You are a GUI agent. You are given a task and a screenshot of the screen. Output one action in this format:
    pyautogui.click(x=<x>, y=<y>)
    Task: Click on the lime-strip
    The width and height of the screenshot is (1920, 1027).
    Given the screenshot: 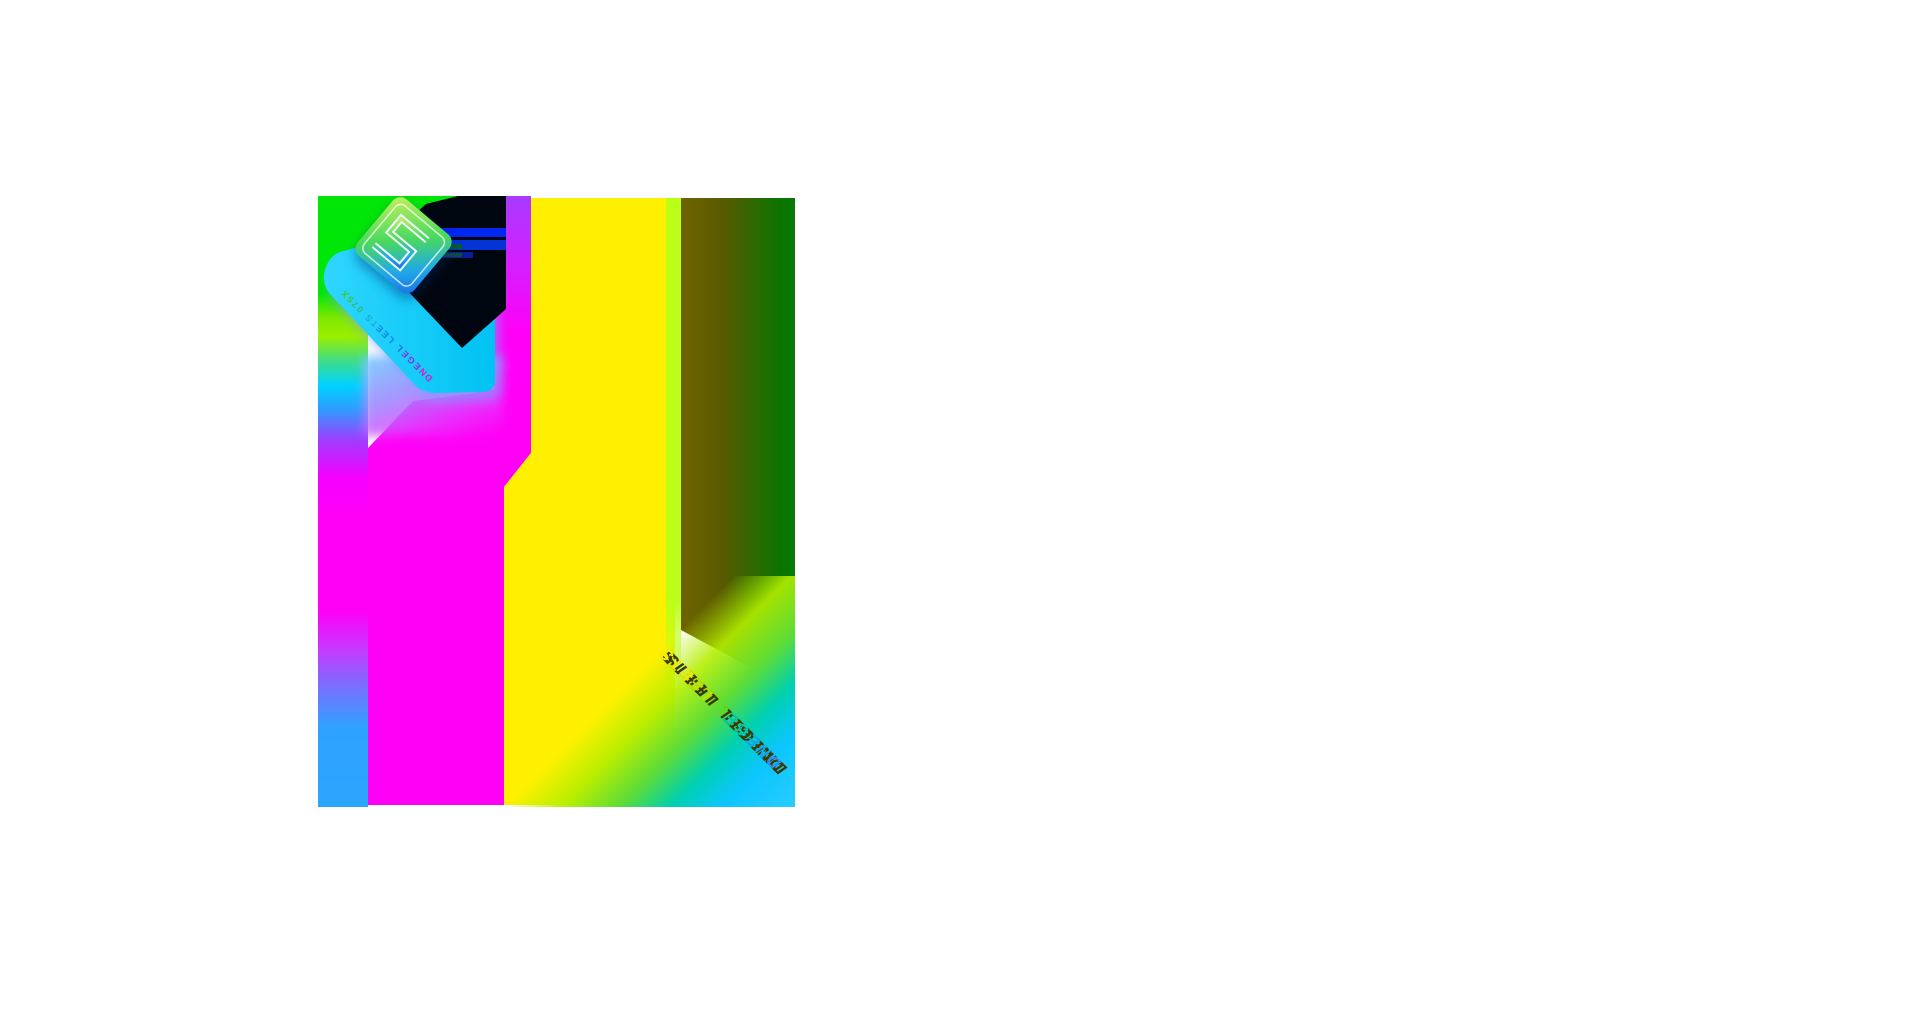 What is the action you would take?
    pyautogui.click(x=673, y=448)
    